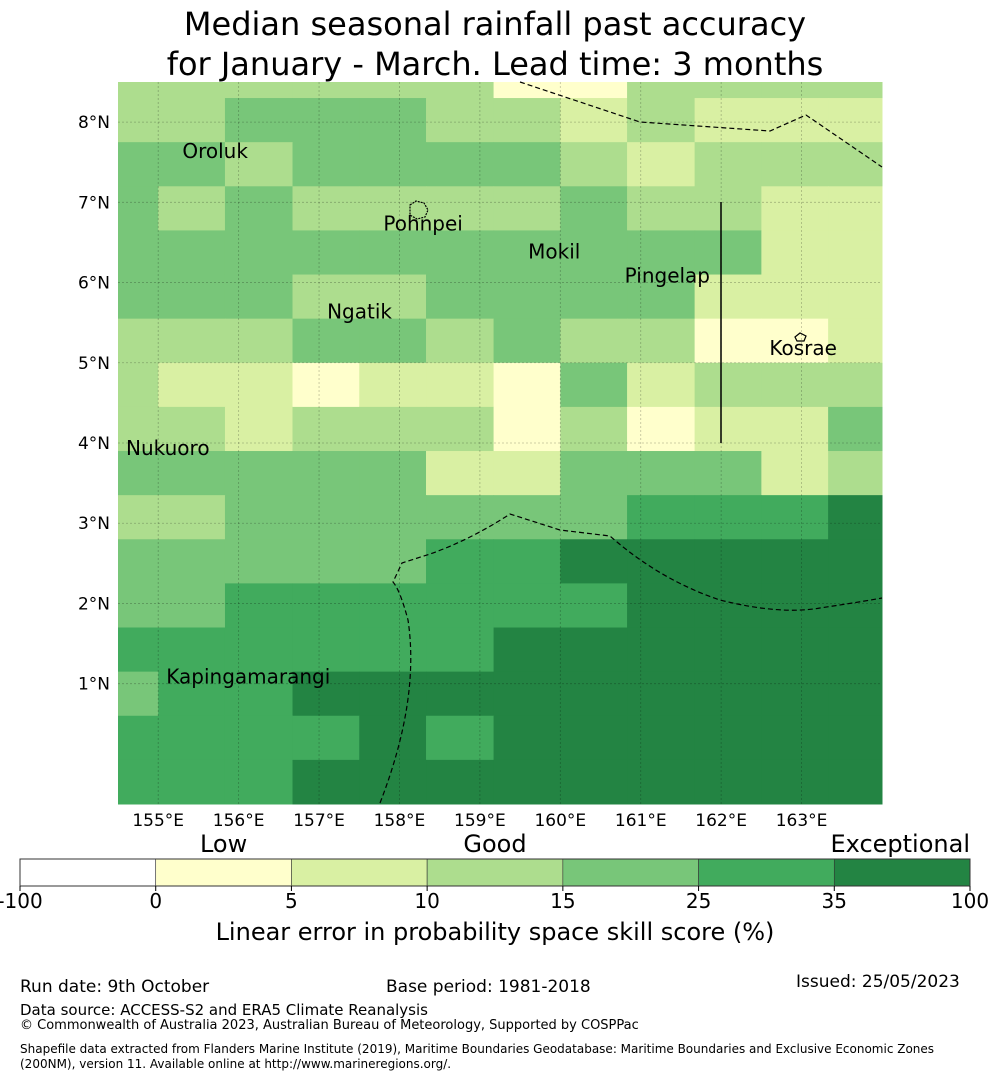 This screenshot has height=1080, width=990. What do you see at coordinates (721, 821) in the screenshot?
I see `longitude-tick-label: 162°E` at bounding box center [721, 821].